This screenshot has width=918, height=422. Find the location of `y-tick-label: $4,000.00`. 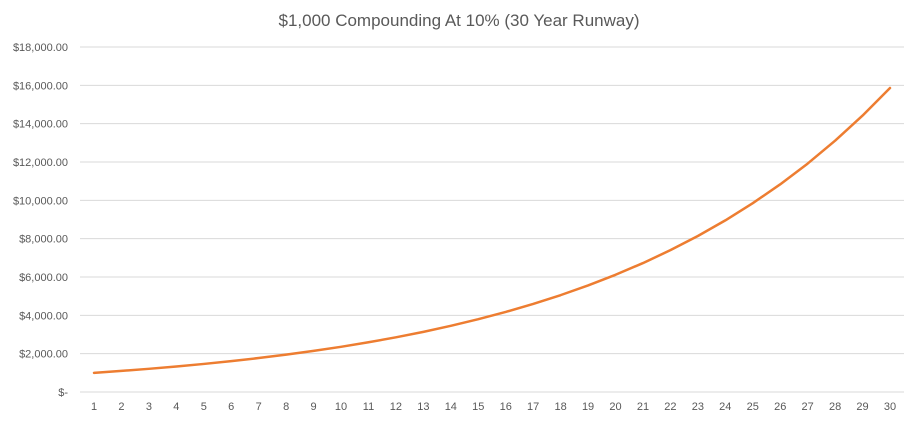

y-tick-label: $4,000.00 is located at coordinates (43, 316).